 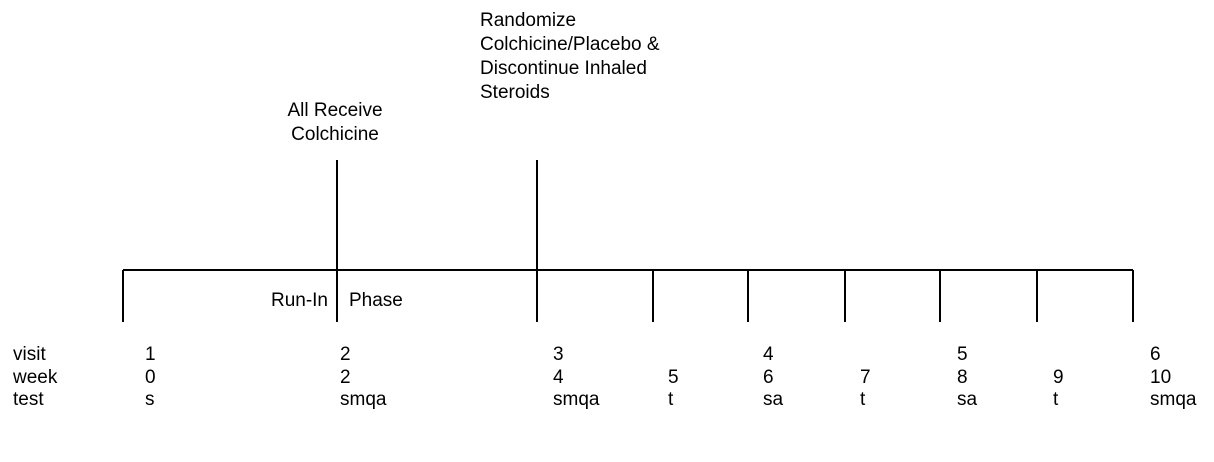 What do you see at coordinates (570, 44) in the screenshot?
I see `annotation-line: Colchicine/Placebo &` at bounding box center [570, 44].